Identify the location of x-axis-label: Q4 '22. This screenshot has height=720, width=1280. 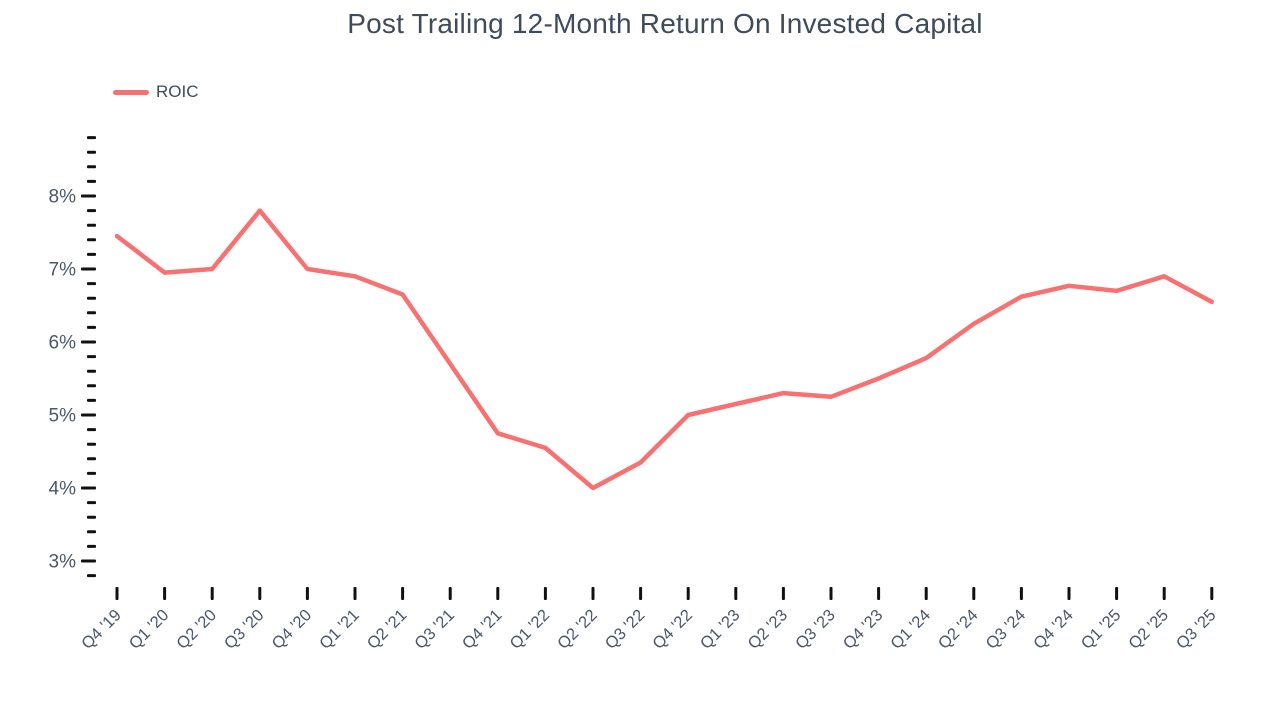
(672, 629).